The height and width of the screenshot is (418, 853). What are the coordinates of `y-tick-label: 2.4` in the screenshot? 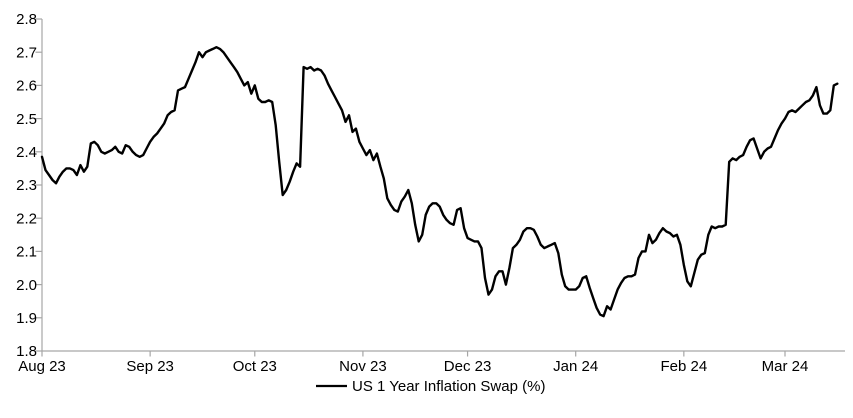 It's located at (26, 152).